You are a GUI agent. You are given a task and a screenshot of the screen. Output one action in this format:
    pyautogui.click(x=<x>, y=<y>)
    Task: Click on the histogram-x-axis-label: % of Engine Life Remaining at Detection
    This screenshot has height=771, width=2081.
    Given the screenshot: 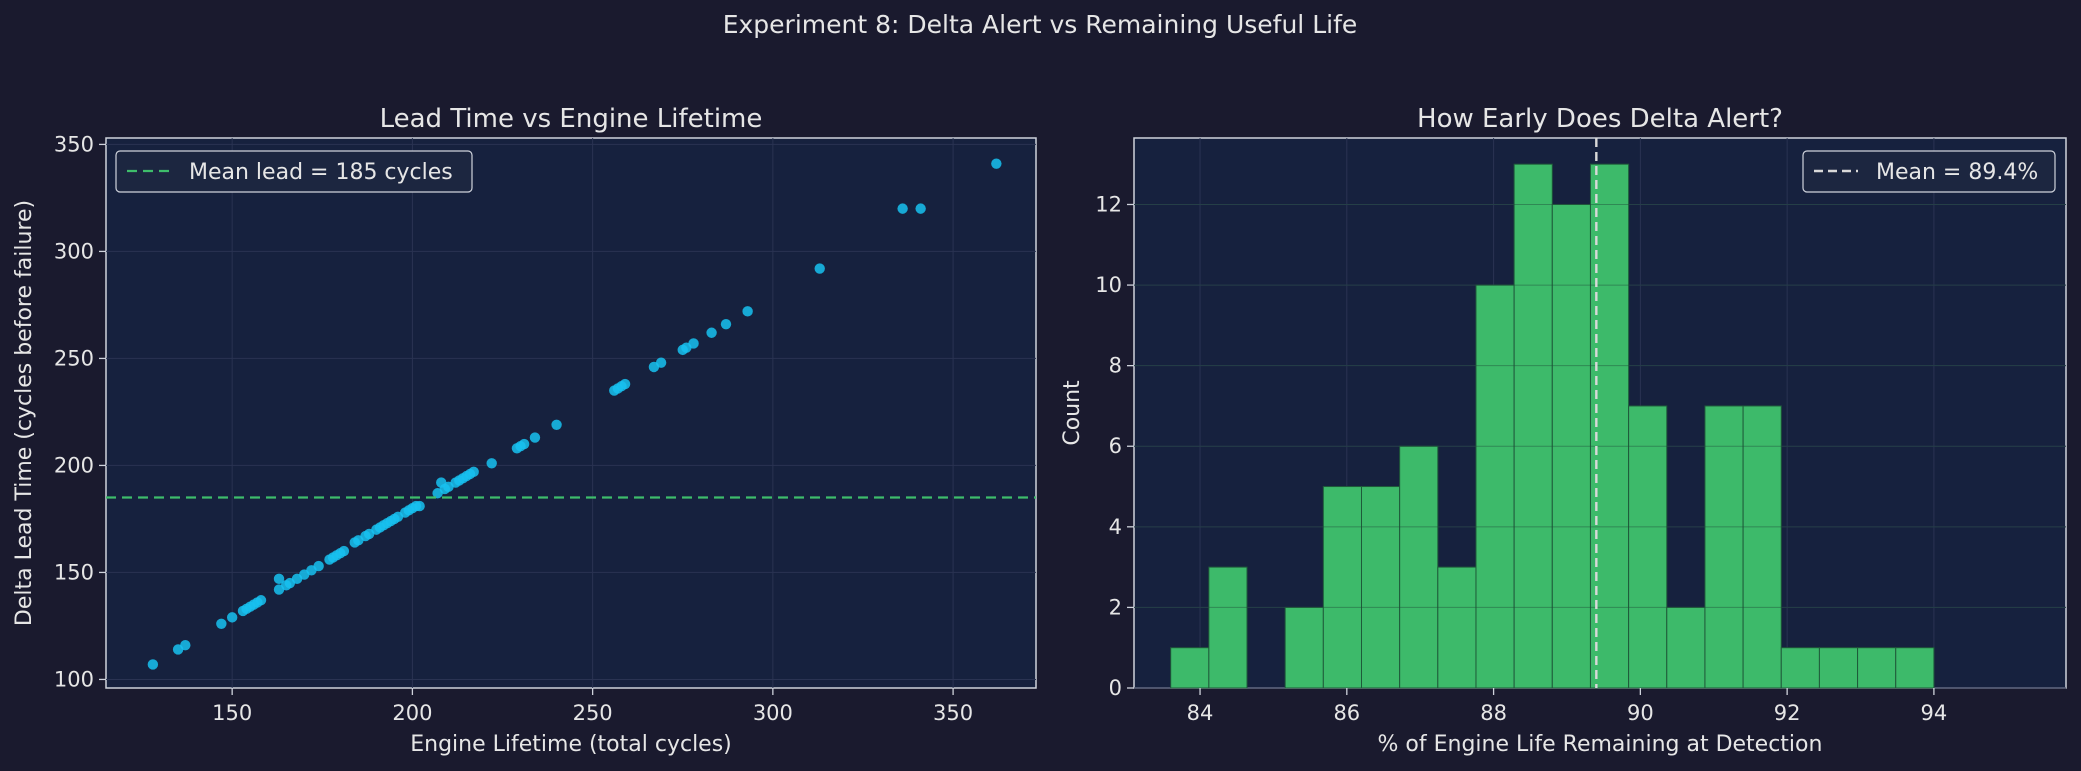 What is the action you would take?
    pyautogui.click(x=1600, y=744)
    